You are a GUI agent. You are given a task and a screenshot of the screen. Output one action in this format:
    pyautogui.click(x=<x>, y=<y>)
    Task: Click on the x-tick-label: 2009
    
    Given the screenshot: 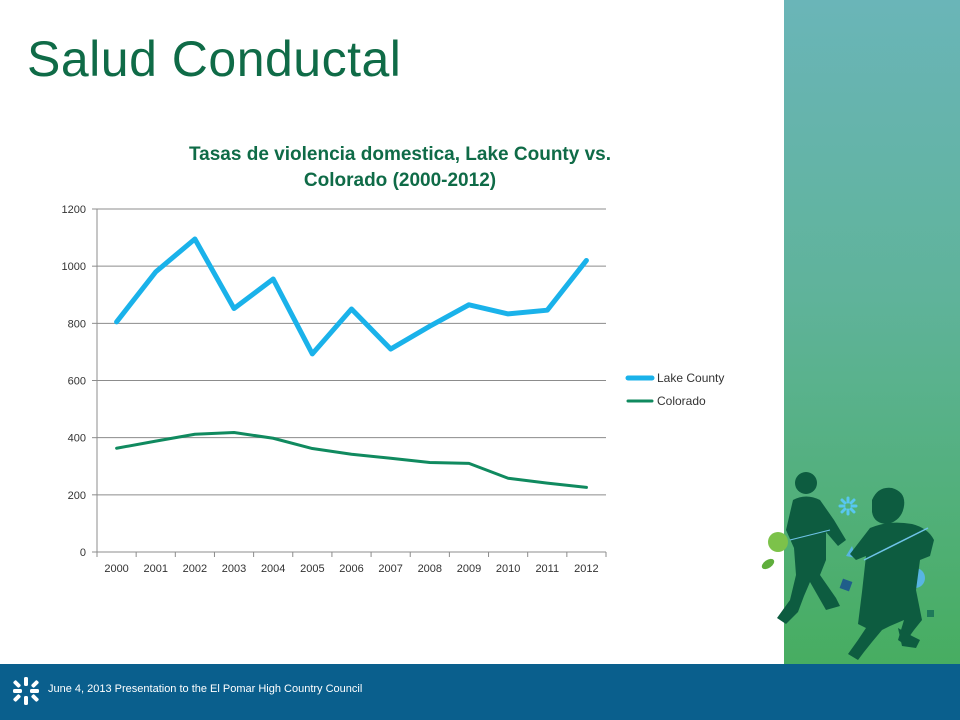 What is the action you would take?
    pyautogui.click(x=469, y=569)
    